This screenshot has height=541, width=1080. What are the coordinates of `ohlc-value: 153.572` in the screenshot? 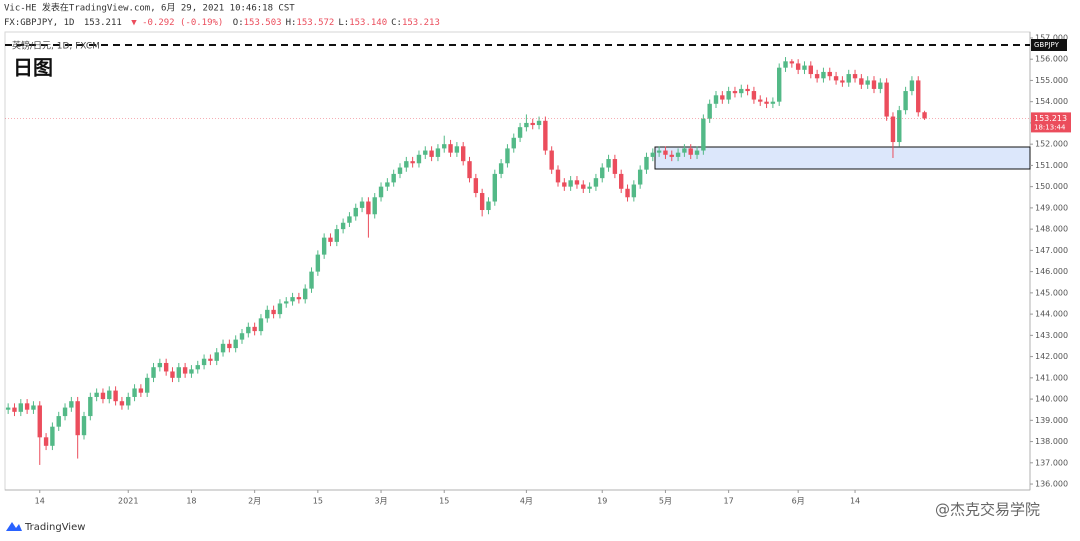 It's located at (315, 23).